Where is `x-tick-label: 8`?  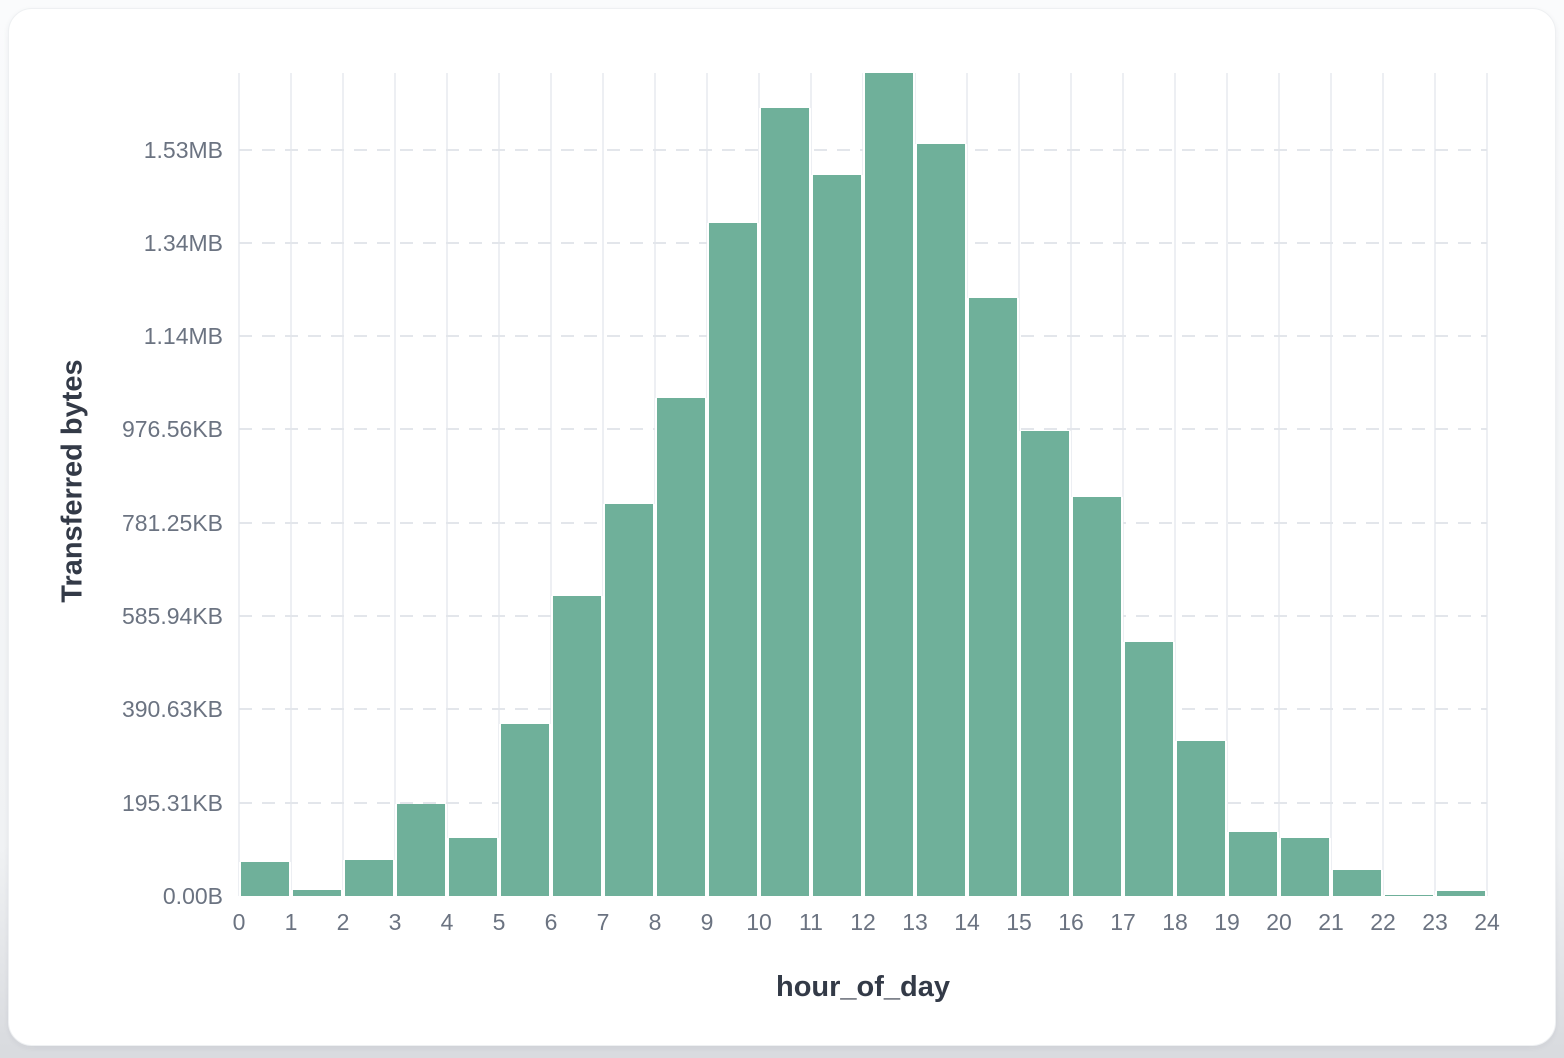 x-tick-label: 8 is located at coordinates (655, 922).